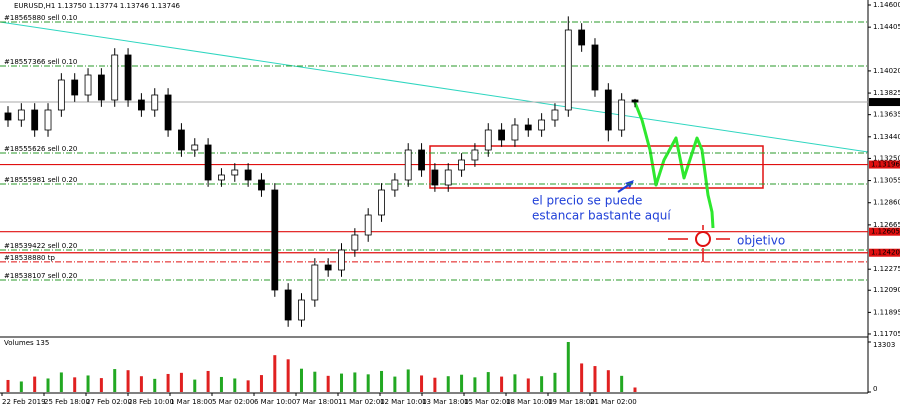  I want to click on x-tick-label: 28 Feb 10:00, so click(151, 402).